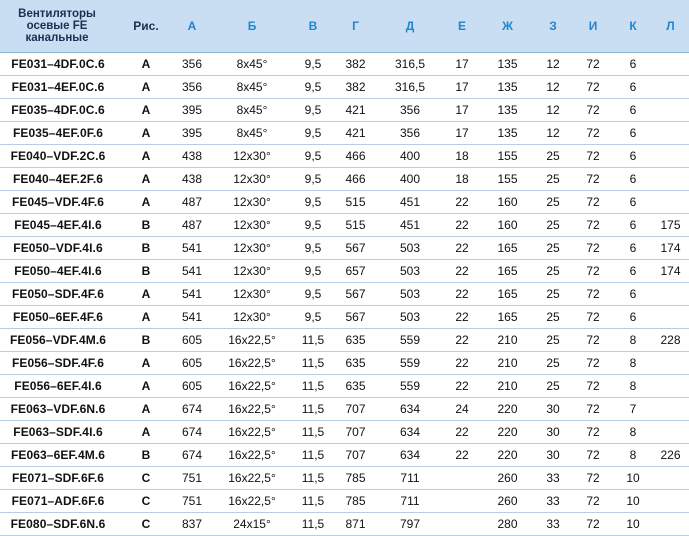 The image size is (689, 536). I want to click on value-cell: 785, so click(355, 478).